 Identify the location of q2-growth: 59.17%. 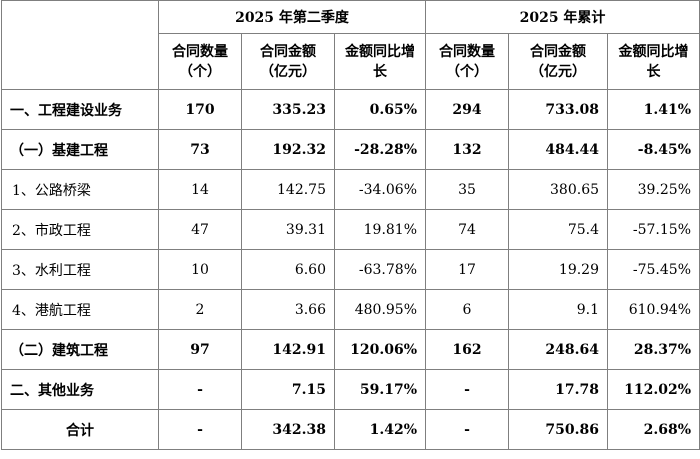
(380, 389).